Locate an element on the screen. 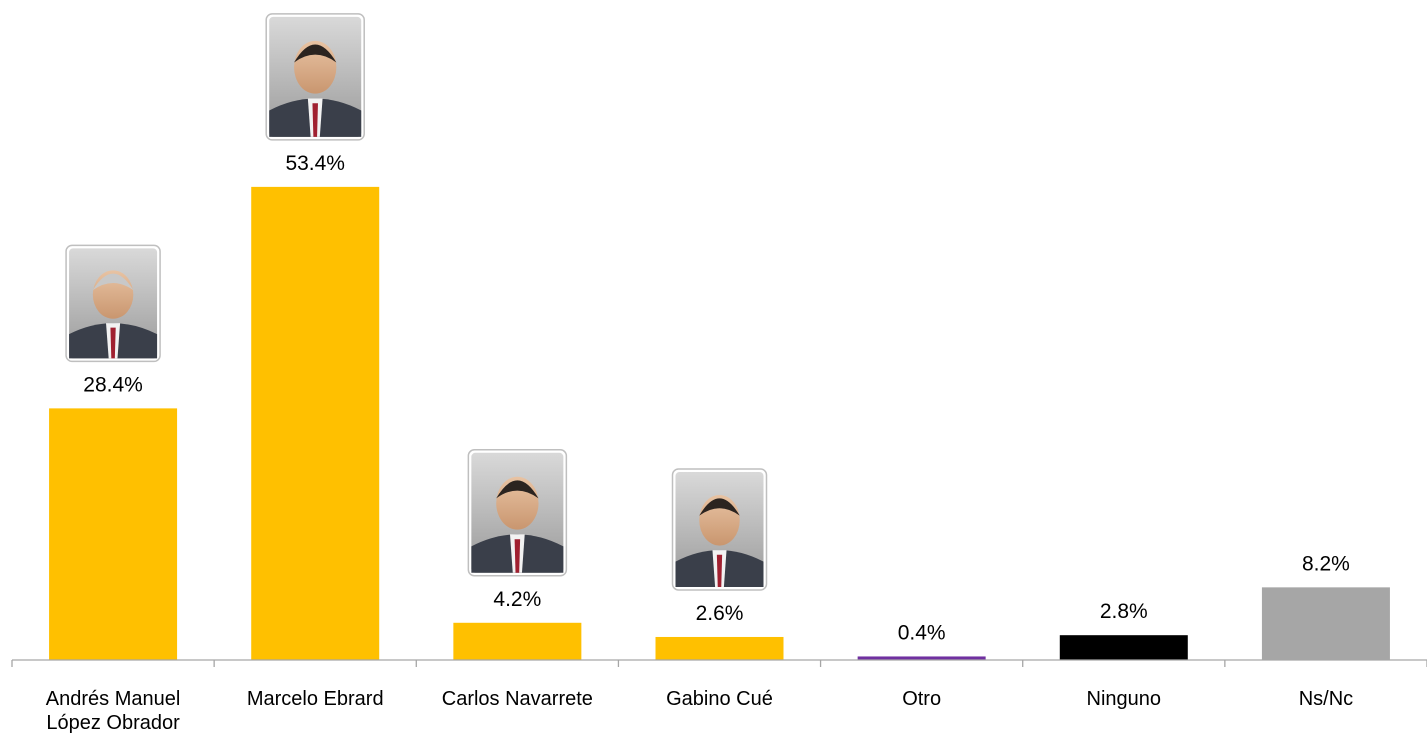 The width and height of the screenshot is (1427, 738). category-label-line: Ns/Nc is located at coordinates (1326, 699).